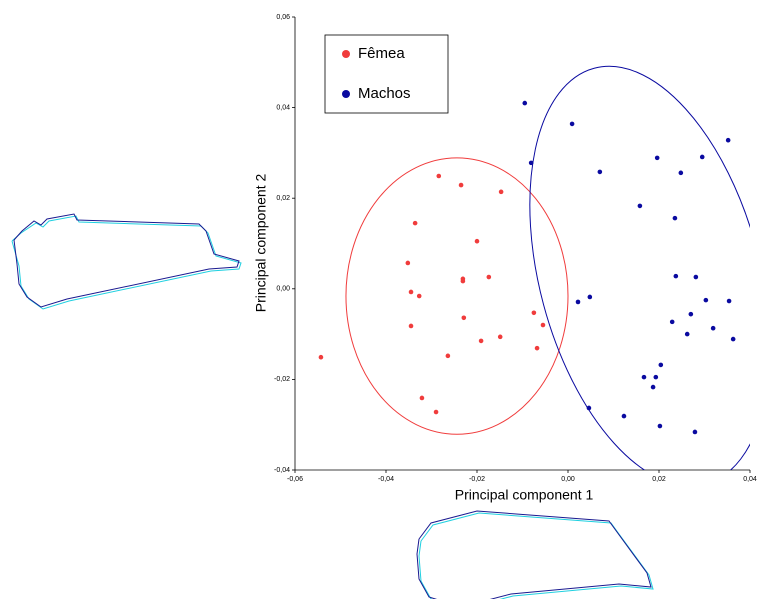 Image resolution: width=760 pixels, height=599 pixels. I want to click on y-tick-label: -0,04, so click(282, 470).